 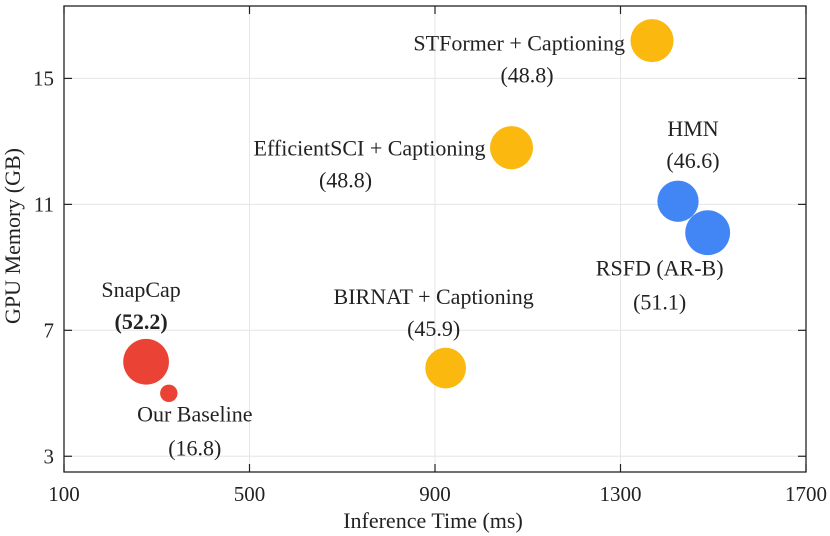 What do you see at coordinates (708, 233) in the screenshot?
I see `bubble-rsfd` at bounding box center [708, 233].